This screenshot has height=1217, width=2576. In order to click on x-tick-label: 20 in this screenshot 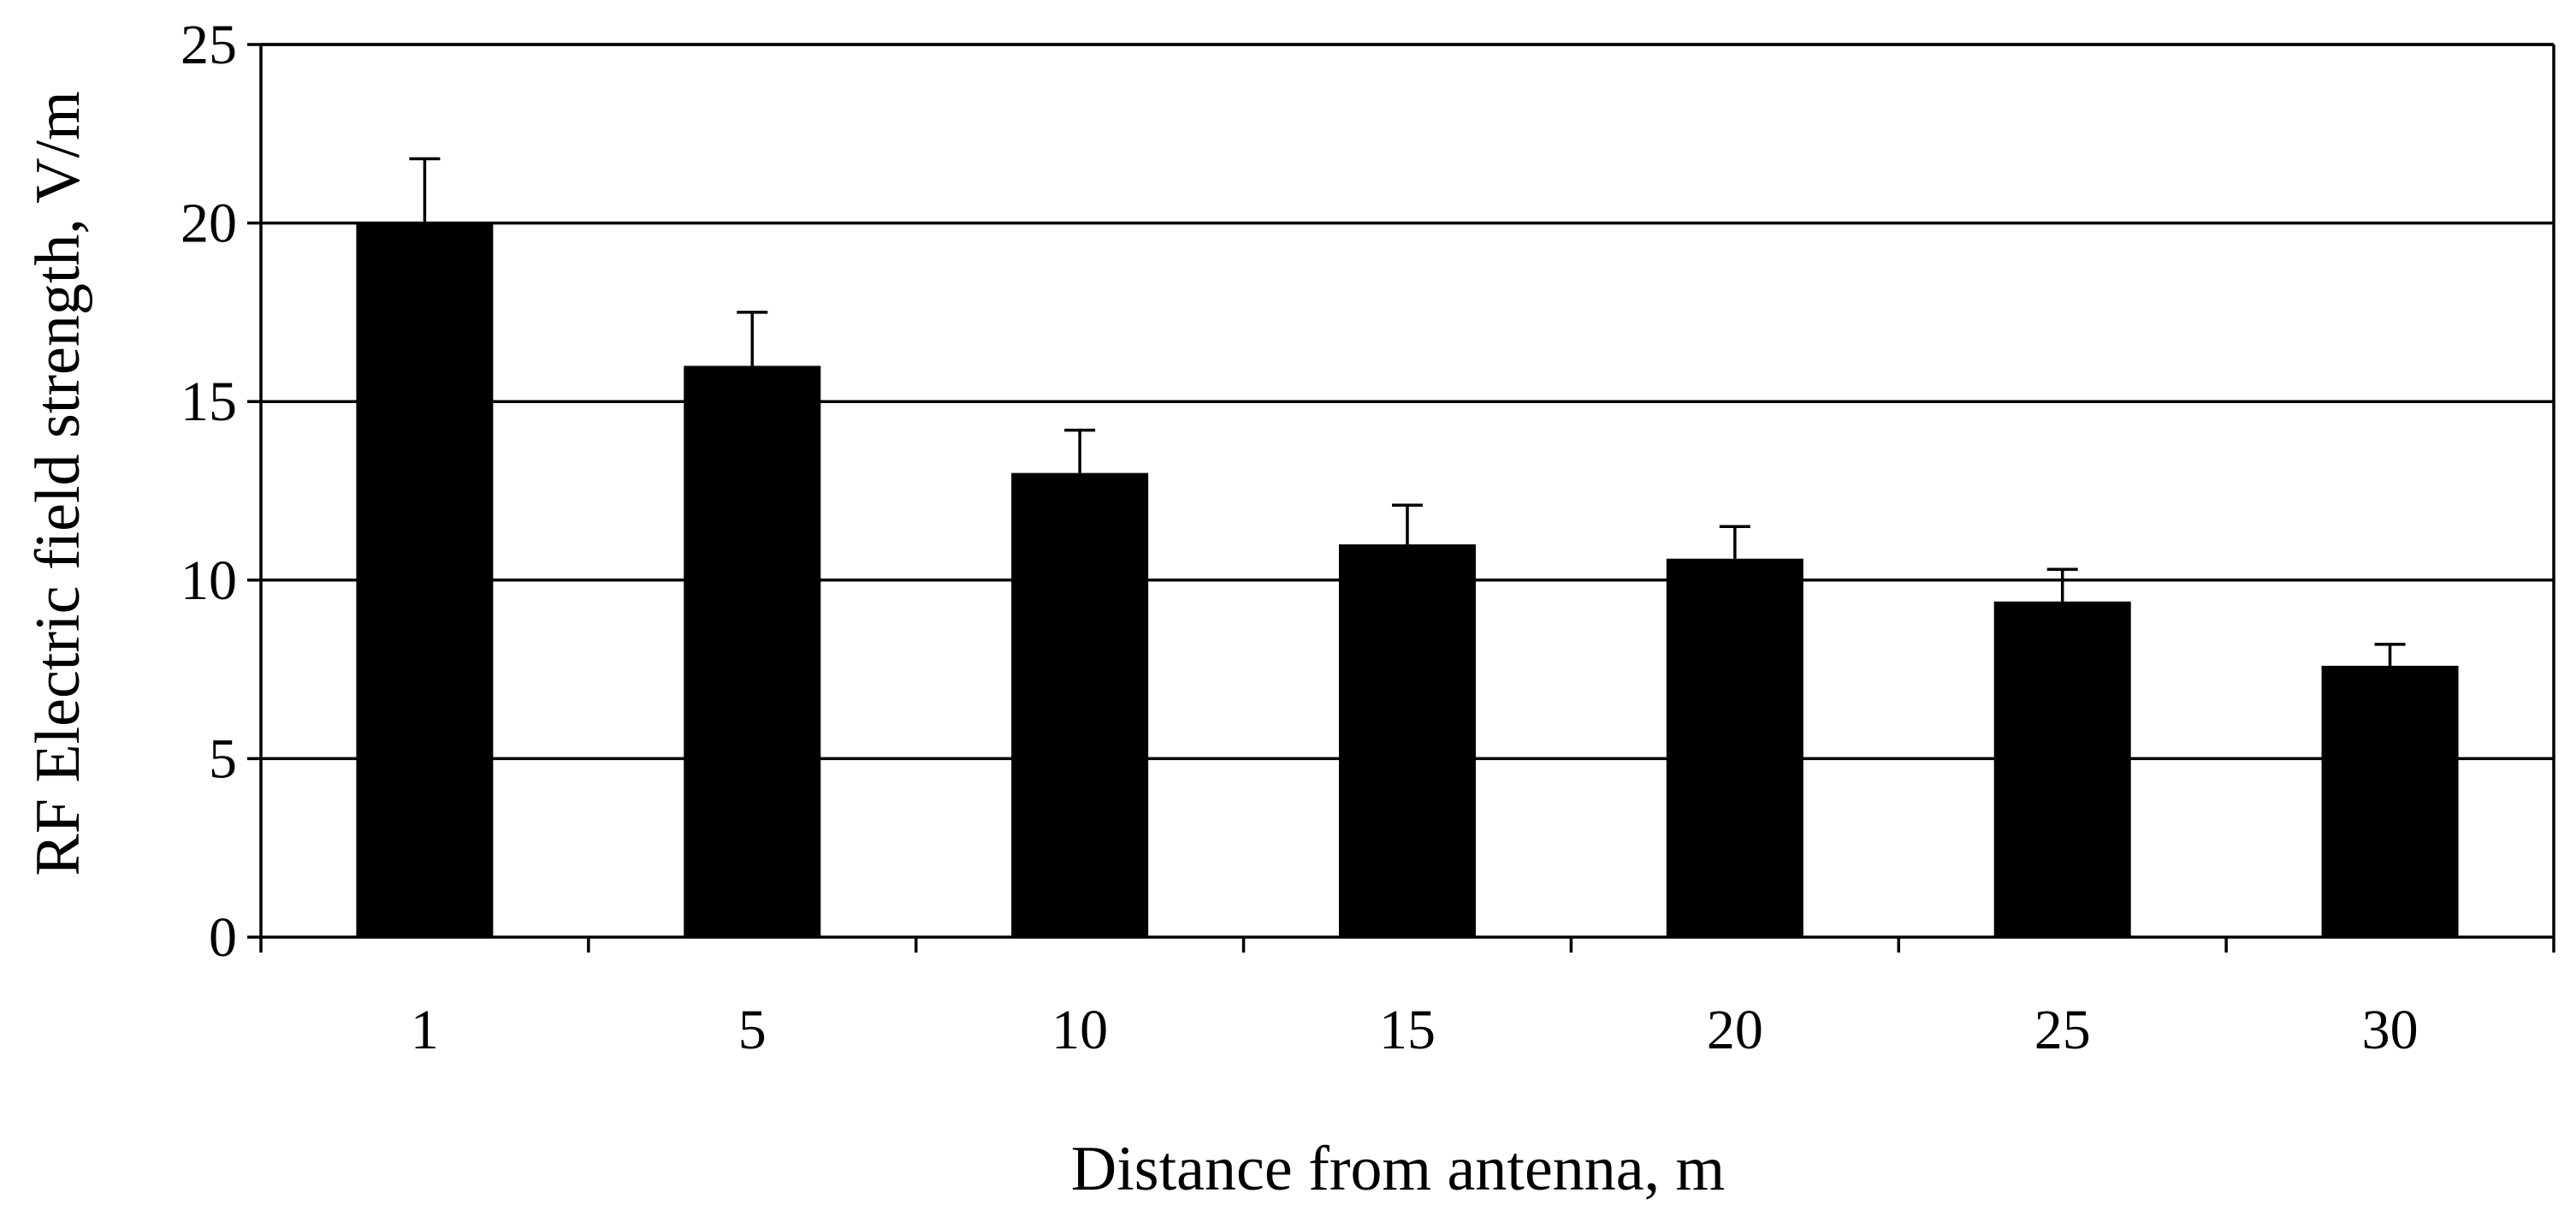, I will do `click(1735, 1030)`.